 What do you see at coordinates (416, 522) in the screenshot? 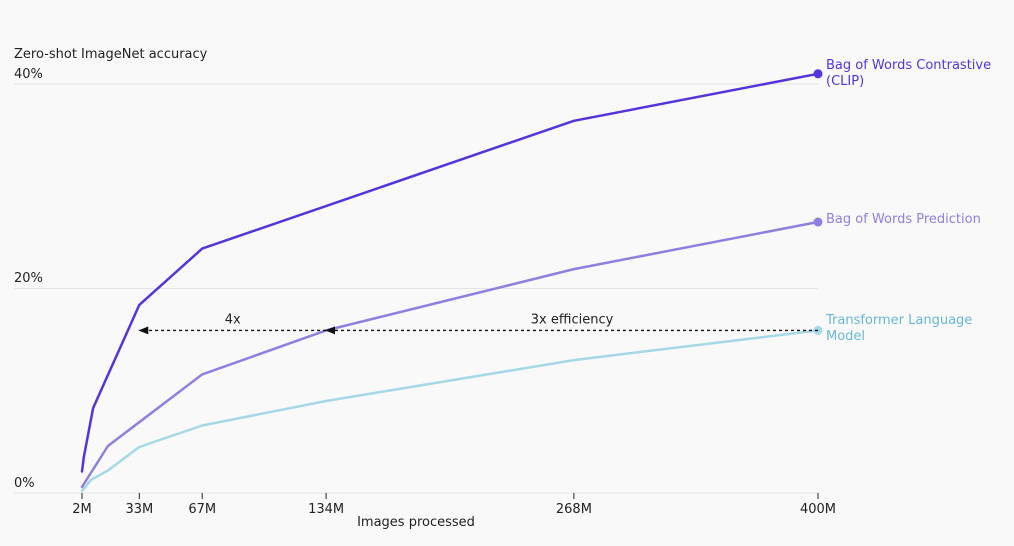
I see `x-axis-title: Images processed` at bounding box center [416, 522].